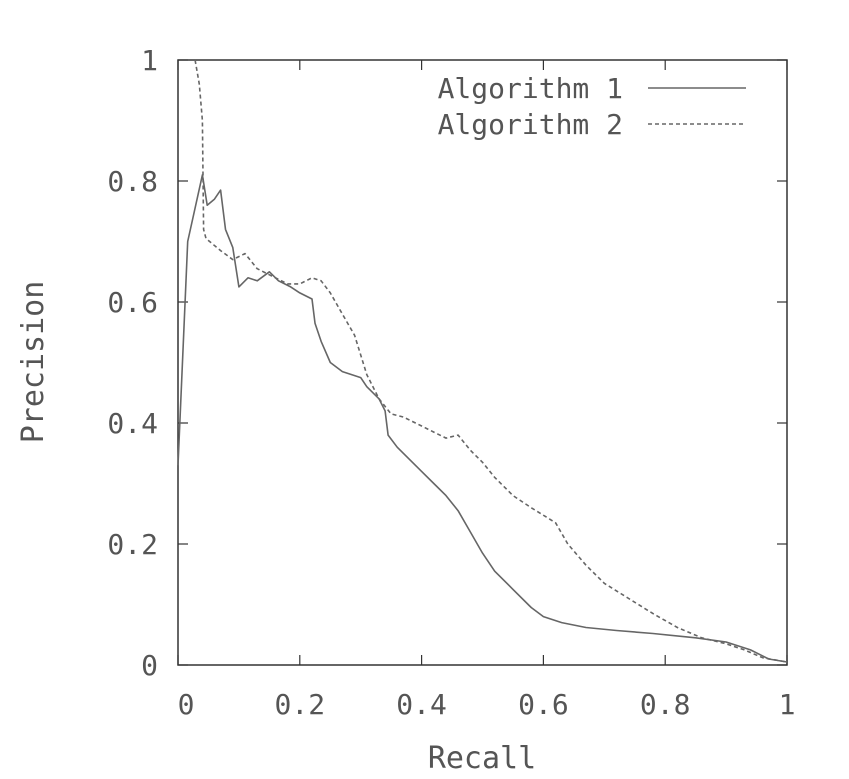  I want to click on x-tick-label: 0.8, so click(665, 704).